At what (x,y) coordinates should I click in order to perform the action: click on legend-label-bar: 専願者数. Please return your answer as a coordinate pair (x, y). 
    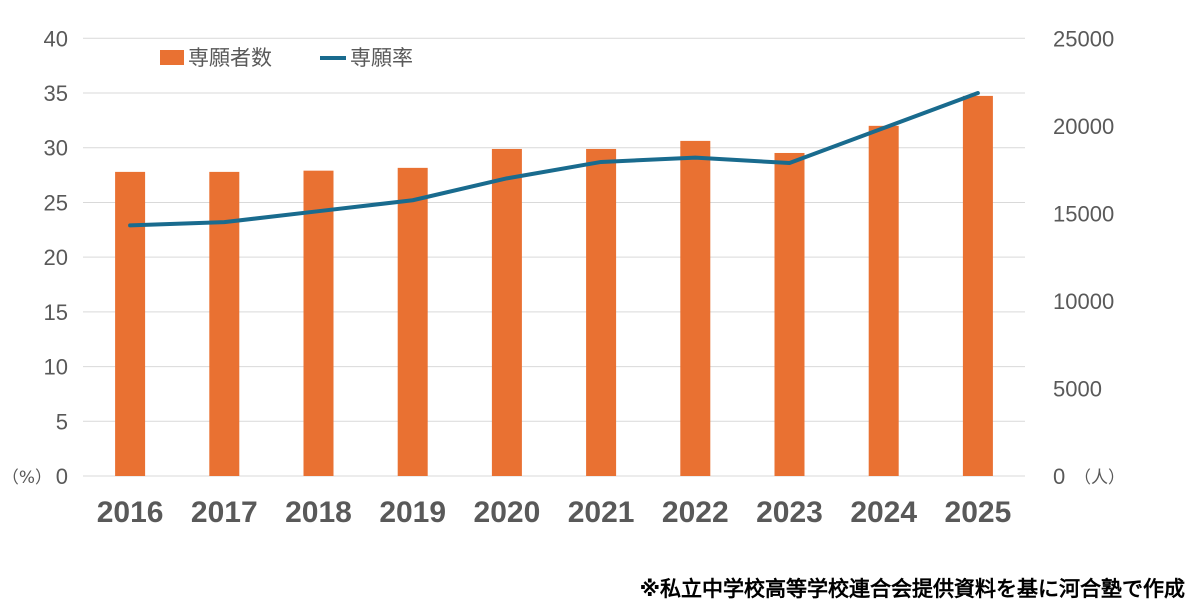
    Looking at the image, I should click on (230, 58).